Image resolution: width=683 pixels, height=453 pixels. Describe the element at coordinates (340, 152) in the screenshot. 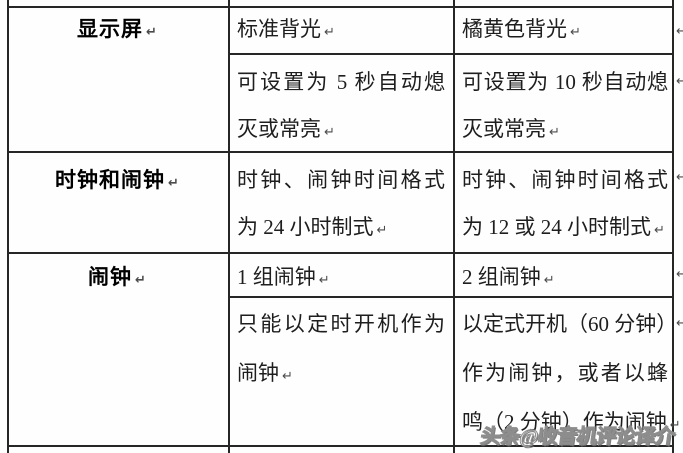

I see `row-border-display-bottom` at that location.